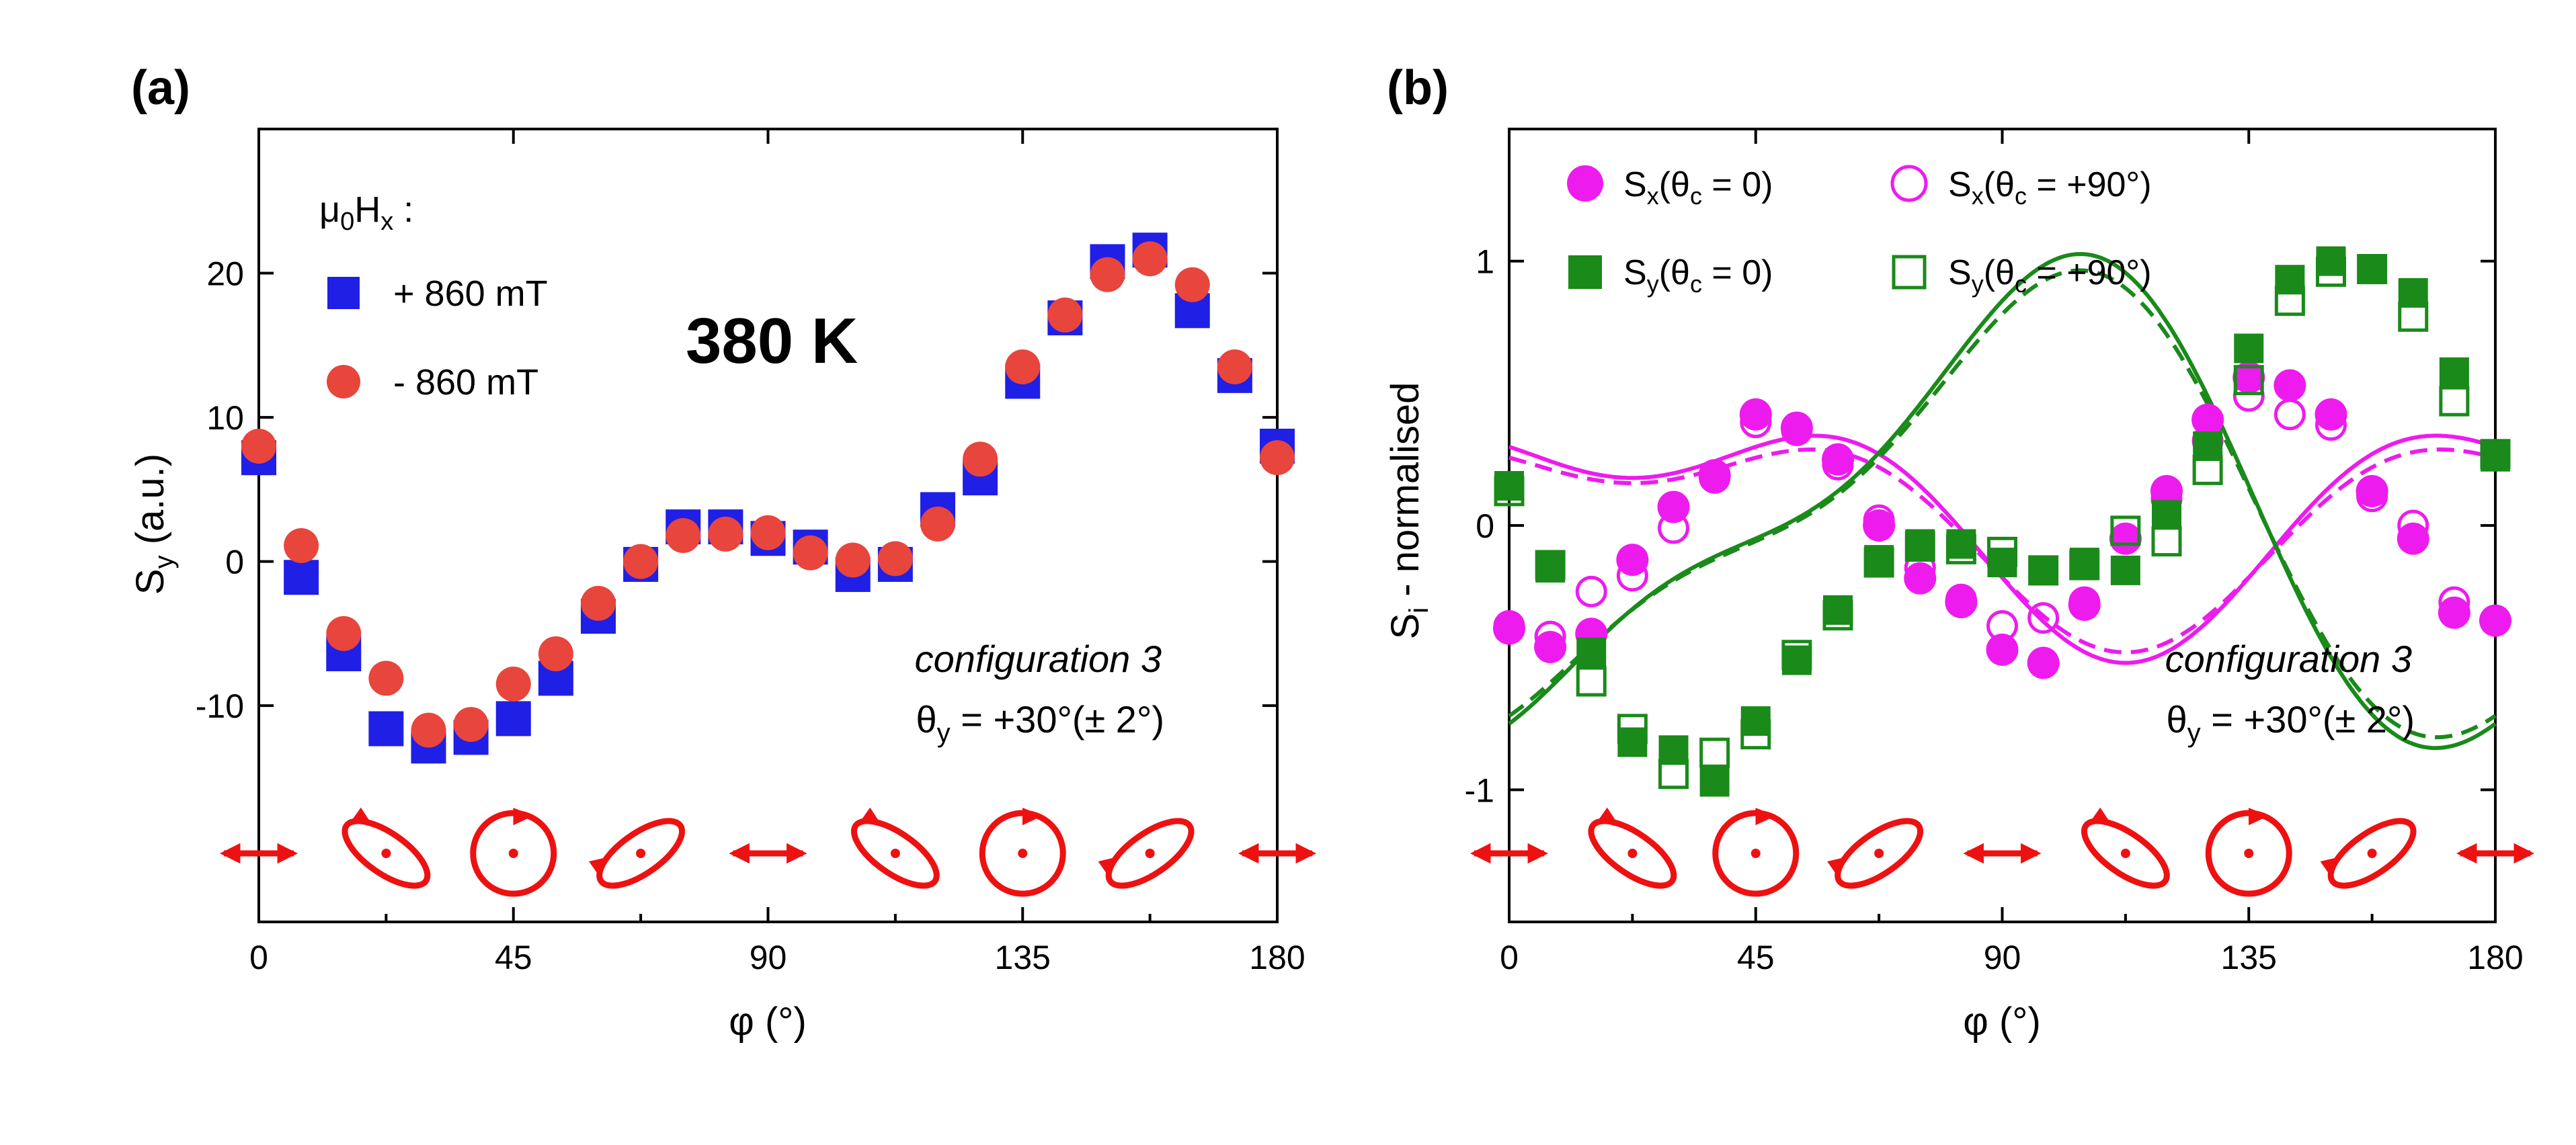  I want to click on panel-a-temperature-label: 380 K, so click(772, 341).